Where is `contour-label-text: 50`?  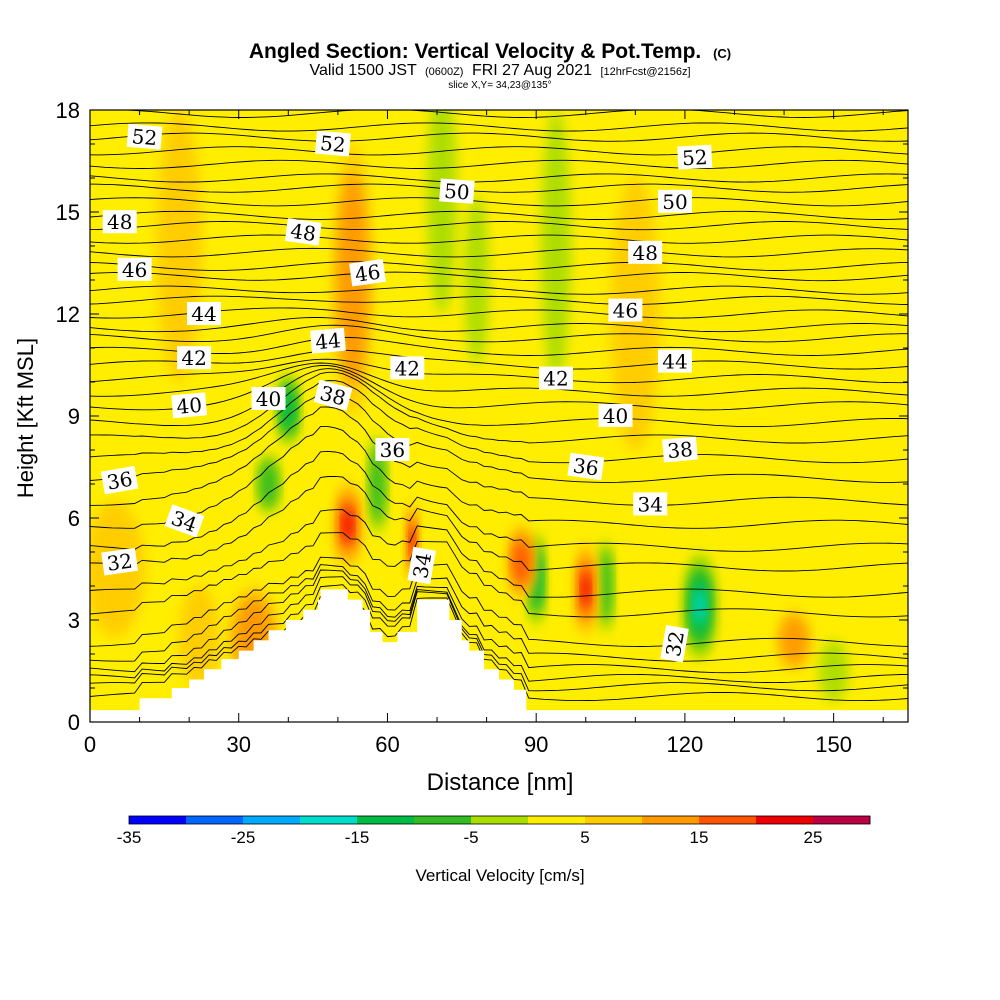 contour-label-text: 50 is located at coordinates (456, 192).